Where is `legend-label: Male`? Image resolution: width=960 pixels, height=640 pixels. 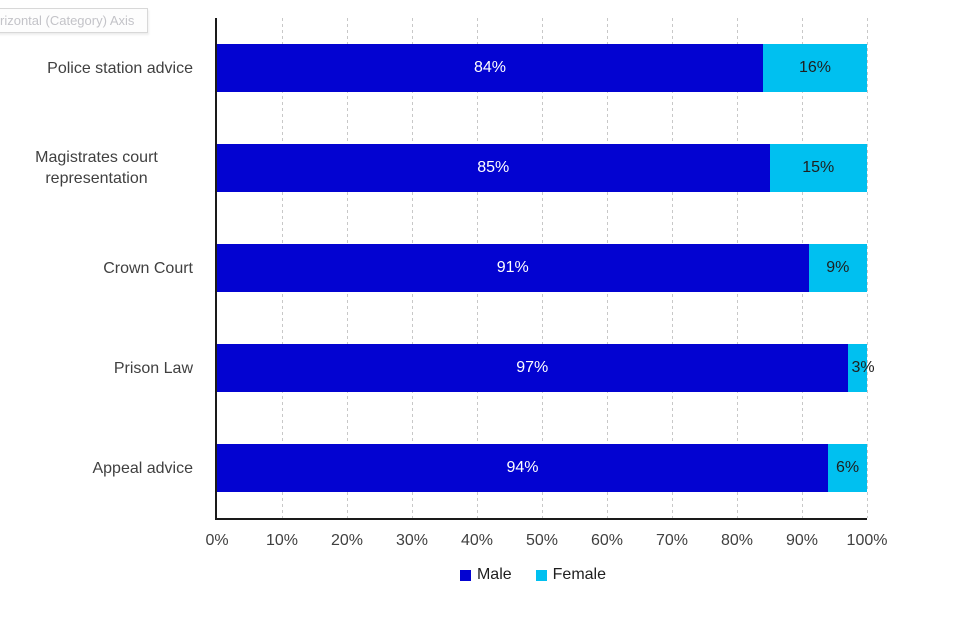
legend-label: Male is located at coordinates (494, 574).